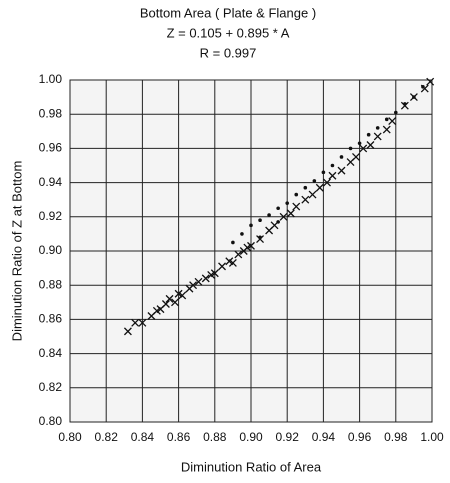 The height and width of the screenshot is (483, 450). Describe the element at coordinates (51, 216) in the screenshot. I see `y-tick-label: 0.92` at that location.